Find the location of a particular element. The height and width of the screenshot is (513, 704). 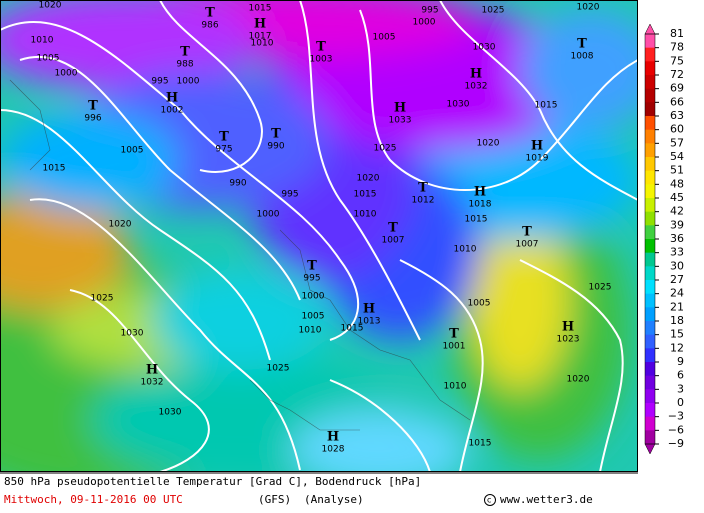

legend-tick-label: 45 is located at coordinates (677, 197).